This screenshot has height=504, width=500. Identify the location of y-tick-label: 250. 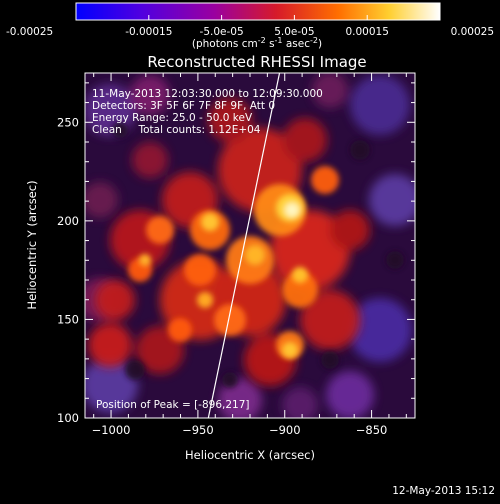
(68, 122).